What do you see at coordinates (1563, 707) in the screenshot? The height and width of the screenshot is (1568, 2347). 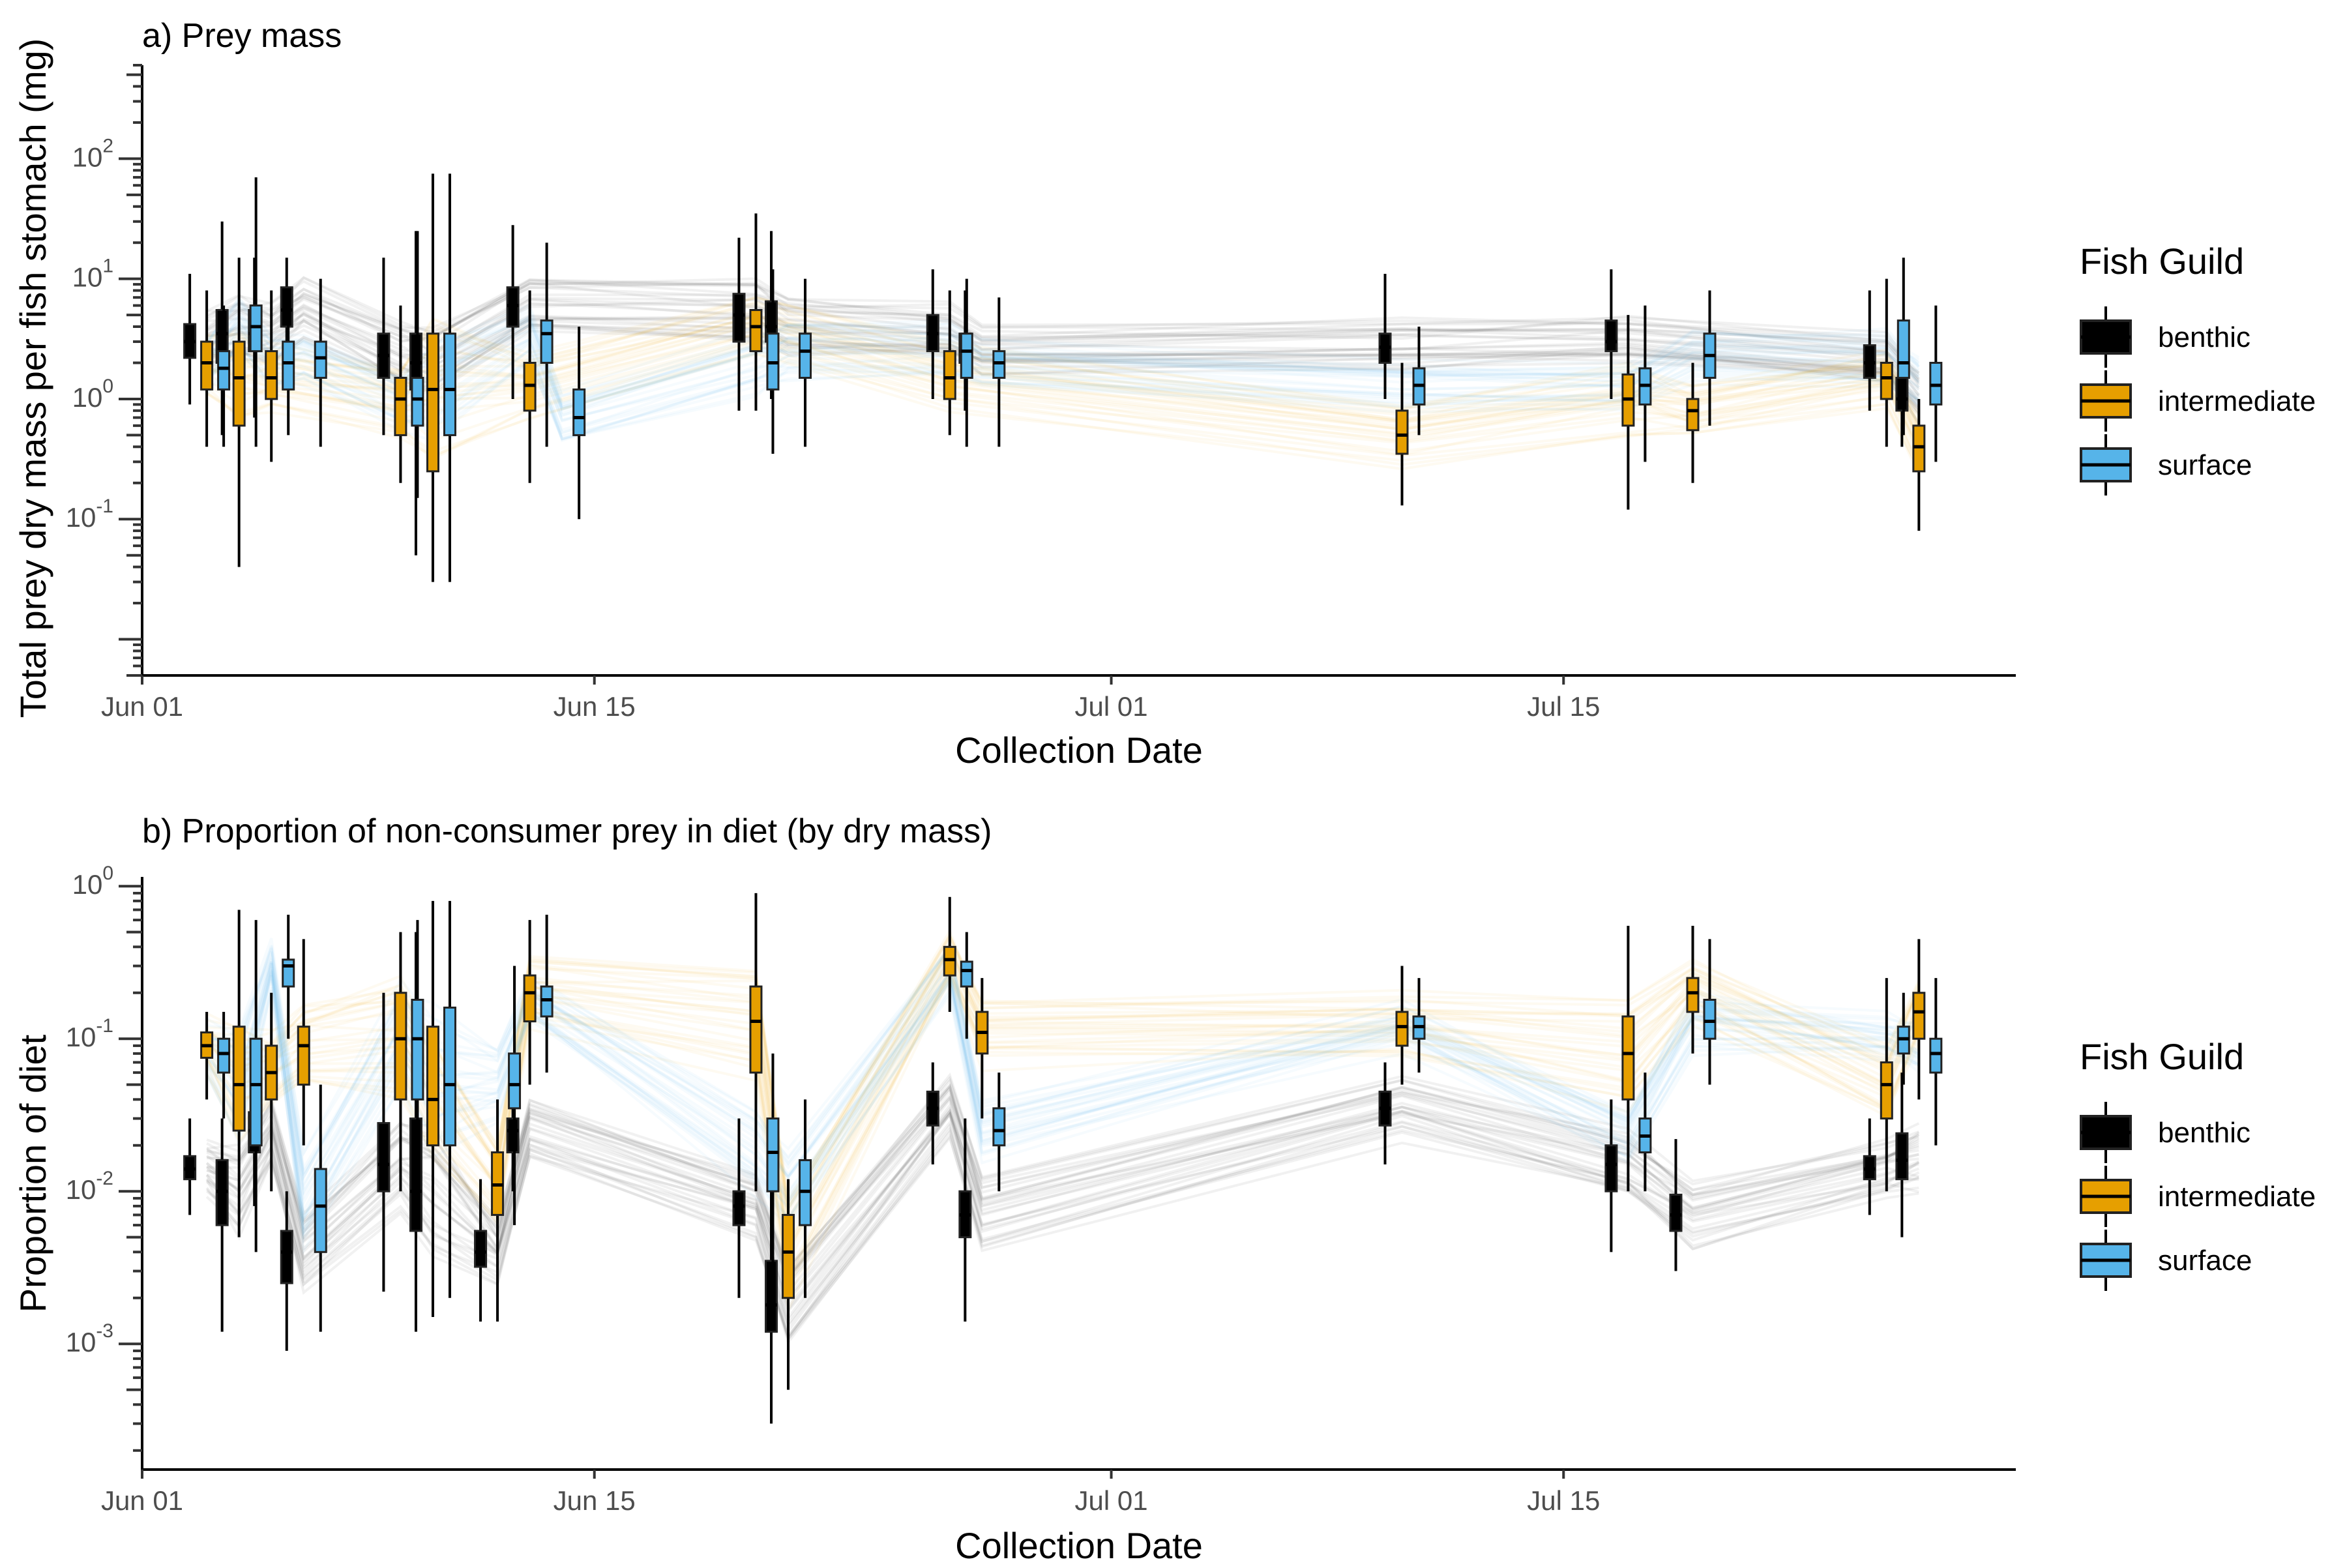 I see `x-tick-label: Jul 15` at bounding box center [1563, 707].